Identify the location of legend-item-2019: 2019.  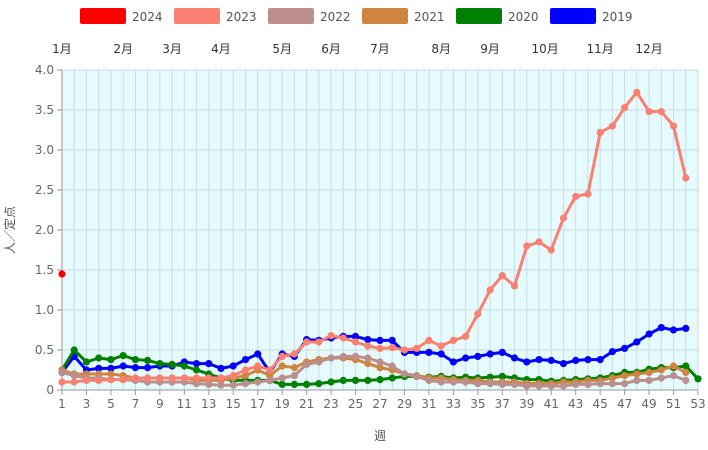
(591, 16).